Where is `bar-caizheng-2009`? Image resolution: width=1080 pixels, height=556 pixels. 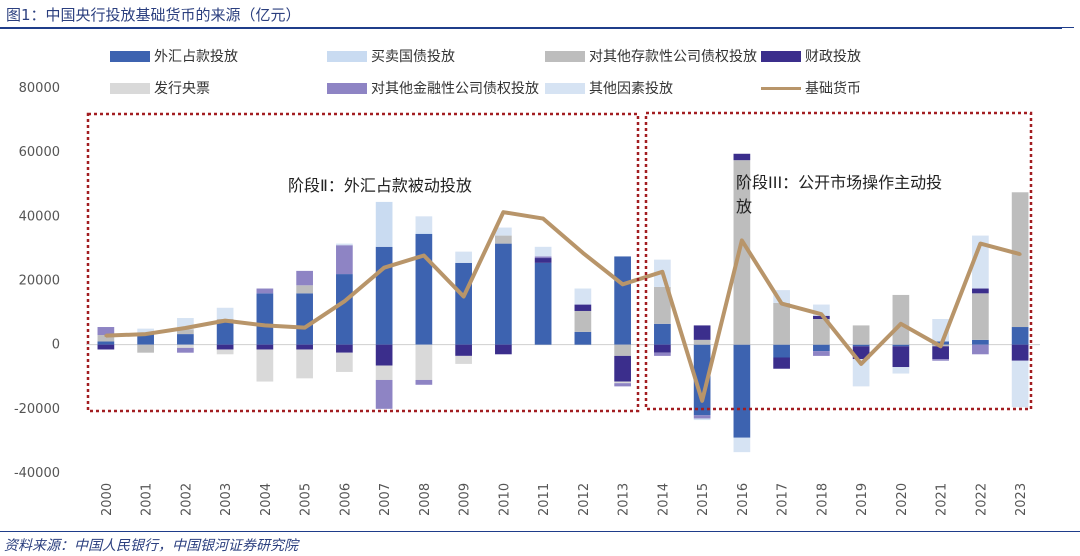
bar-caizheng-2009 is located at coordinates (463, 350).